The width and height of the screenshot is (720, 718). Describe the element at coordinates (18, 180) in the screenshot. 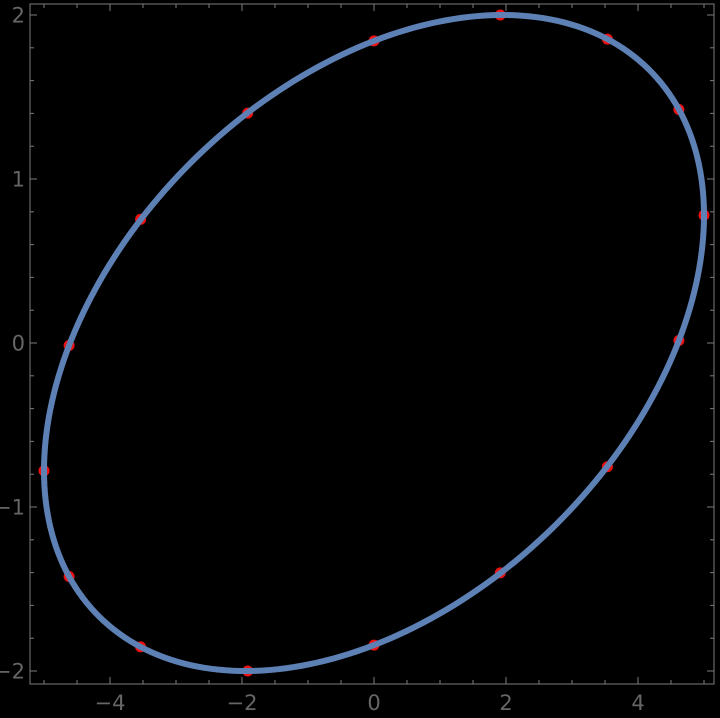

I see `y-tick-label: 1` at that location.